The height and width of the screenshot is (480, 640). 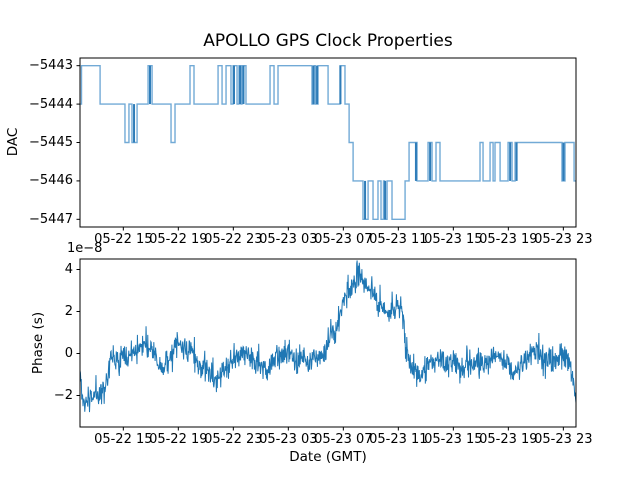 What do you see at coordinates (63, 395) in the screenshot?
I see `y-tick-label: −2` at bounding box center [63, 395].